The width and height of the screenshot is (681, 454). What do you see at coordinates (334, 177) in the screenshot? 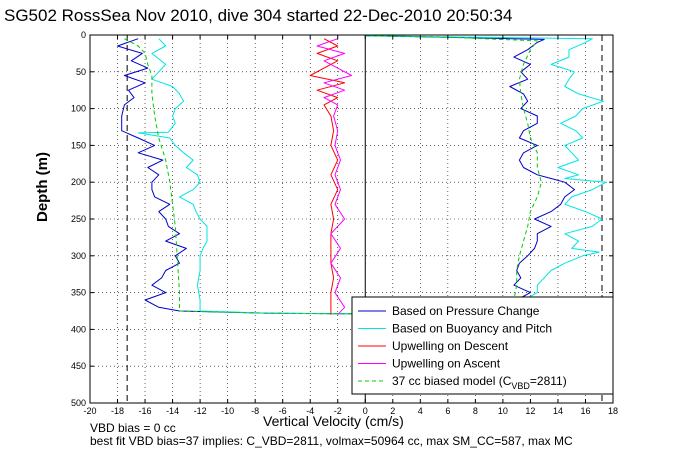
I see `series-line` at bounding box center [334, 177].